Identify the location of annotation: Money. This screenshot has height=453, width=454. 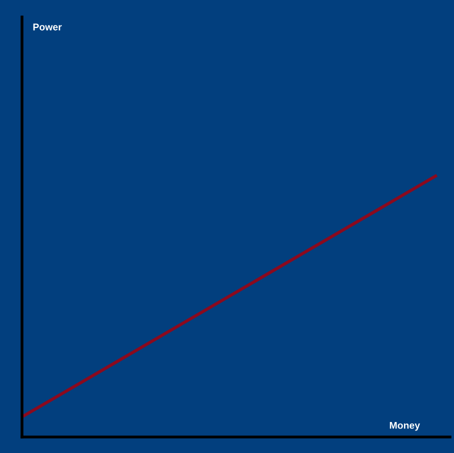
(405, 426).